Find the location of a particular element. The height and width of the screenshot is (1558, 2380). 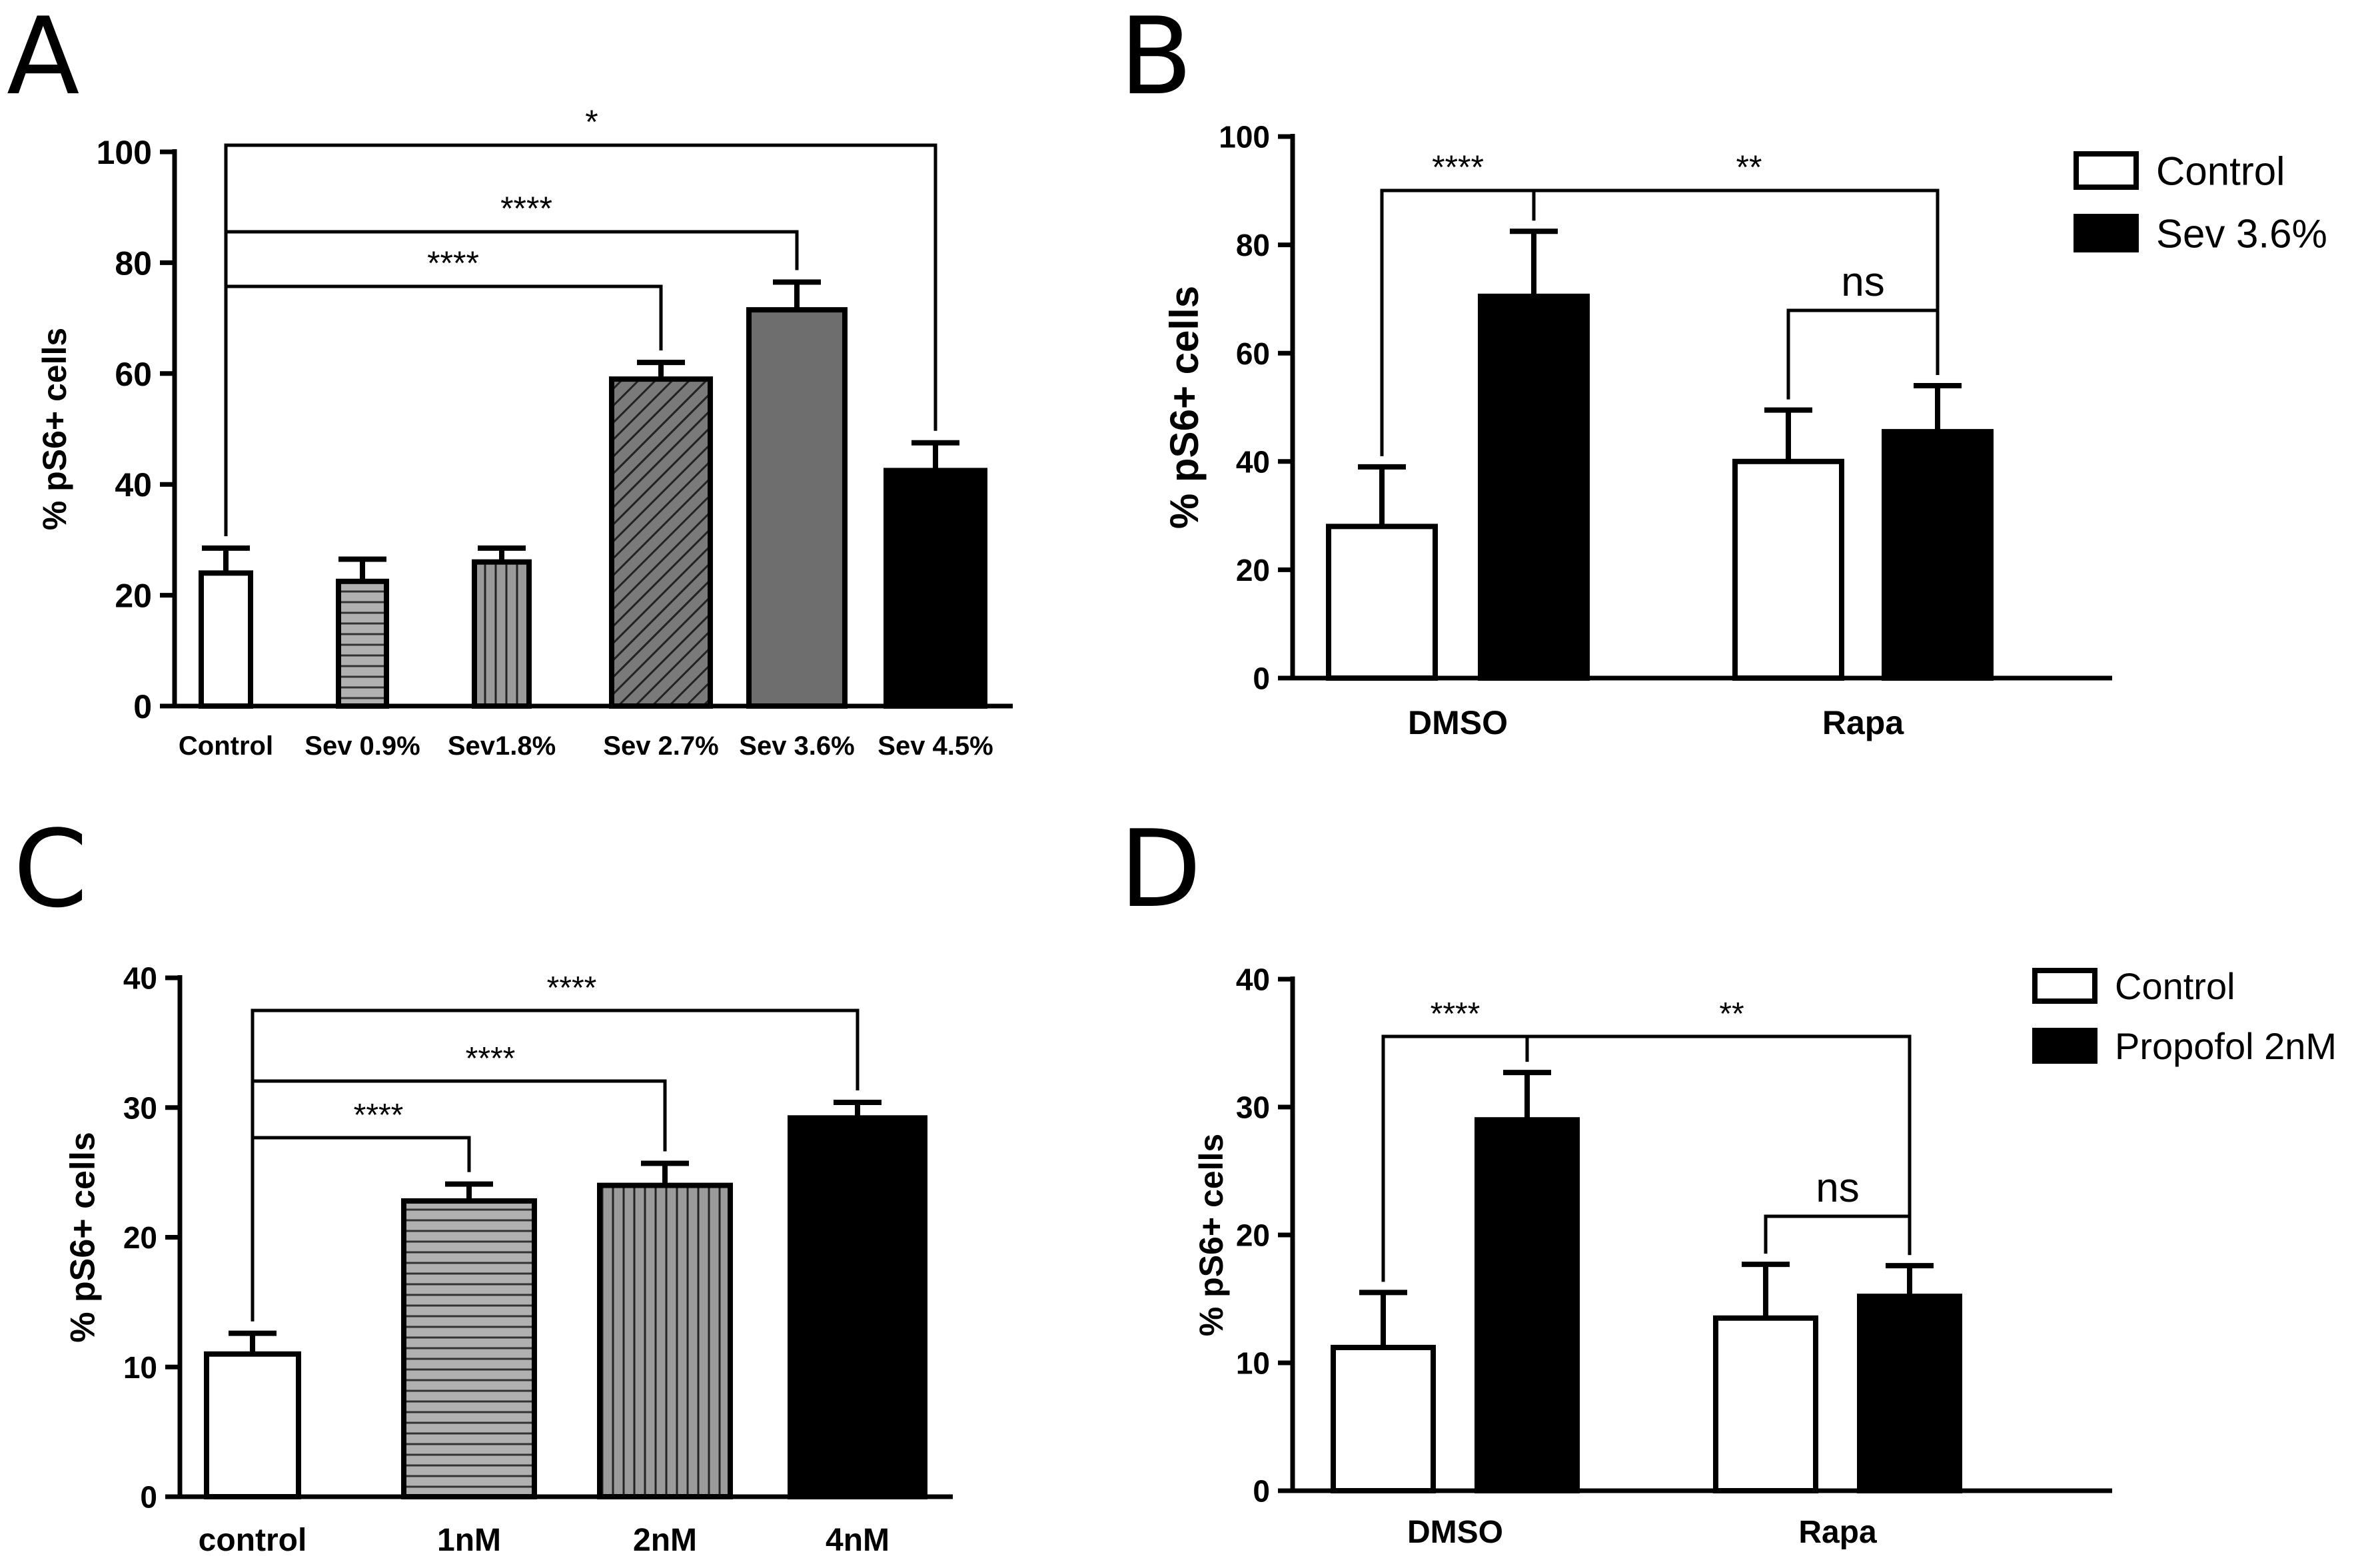

panel-letter: D is located at coordinates (1160, 869).